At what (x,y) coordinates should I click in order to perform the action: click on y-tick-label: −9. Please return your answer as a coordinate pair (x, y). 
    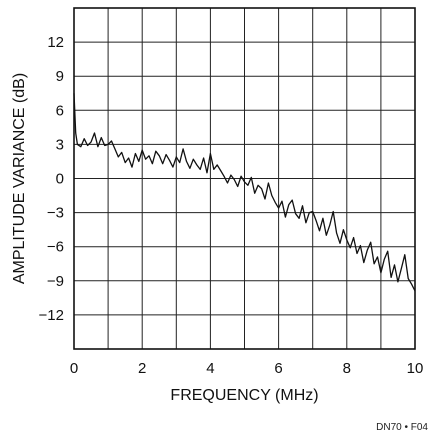
    Looking at the image, I should click on (55, 281).